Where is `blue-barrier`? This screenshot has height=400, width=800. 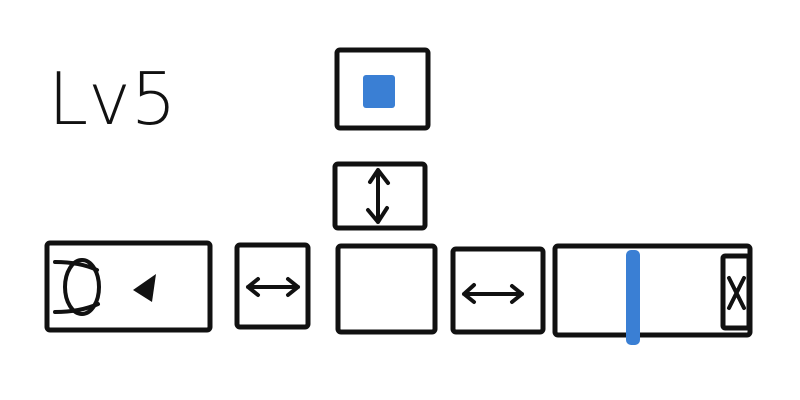
blue-barrier is located at coordinates (633, 297).